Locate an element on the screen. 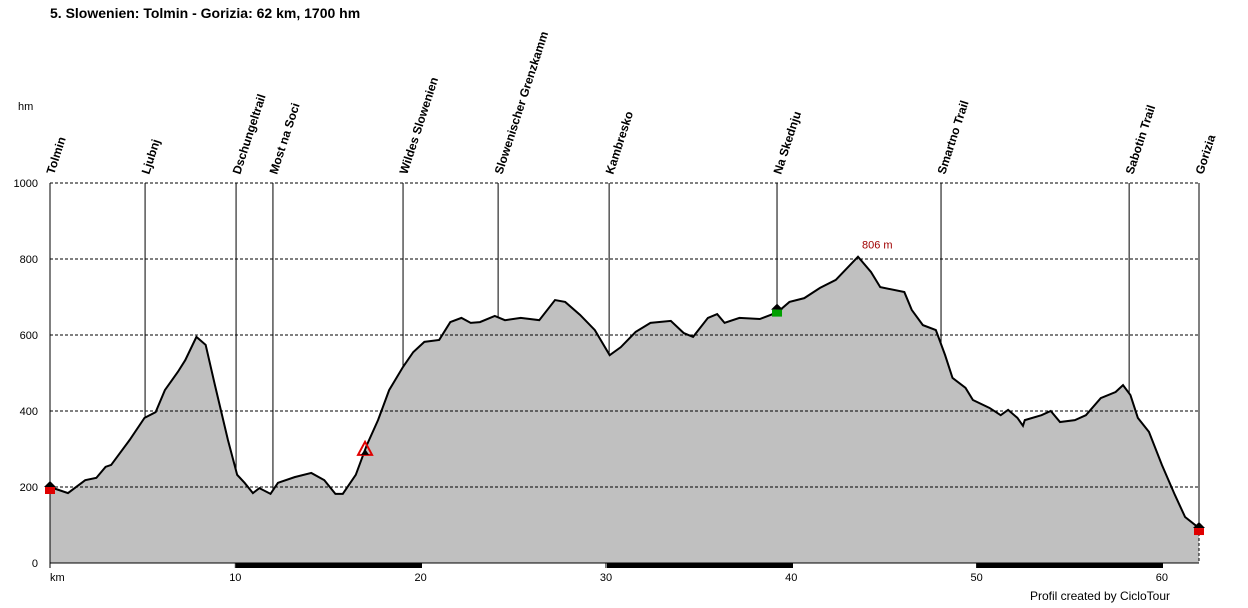  footer: Profil created by CicloTour is located at coordinates (1100, 596).